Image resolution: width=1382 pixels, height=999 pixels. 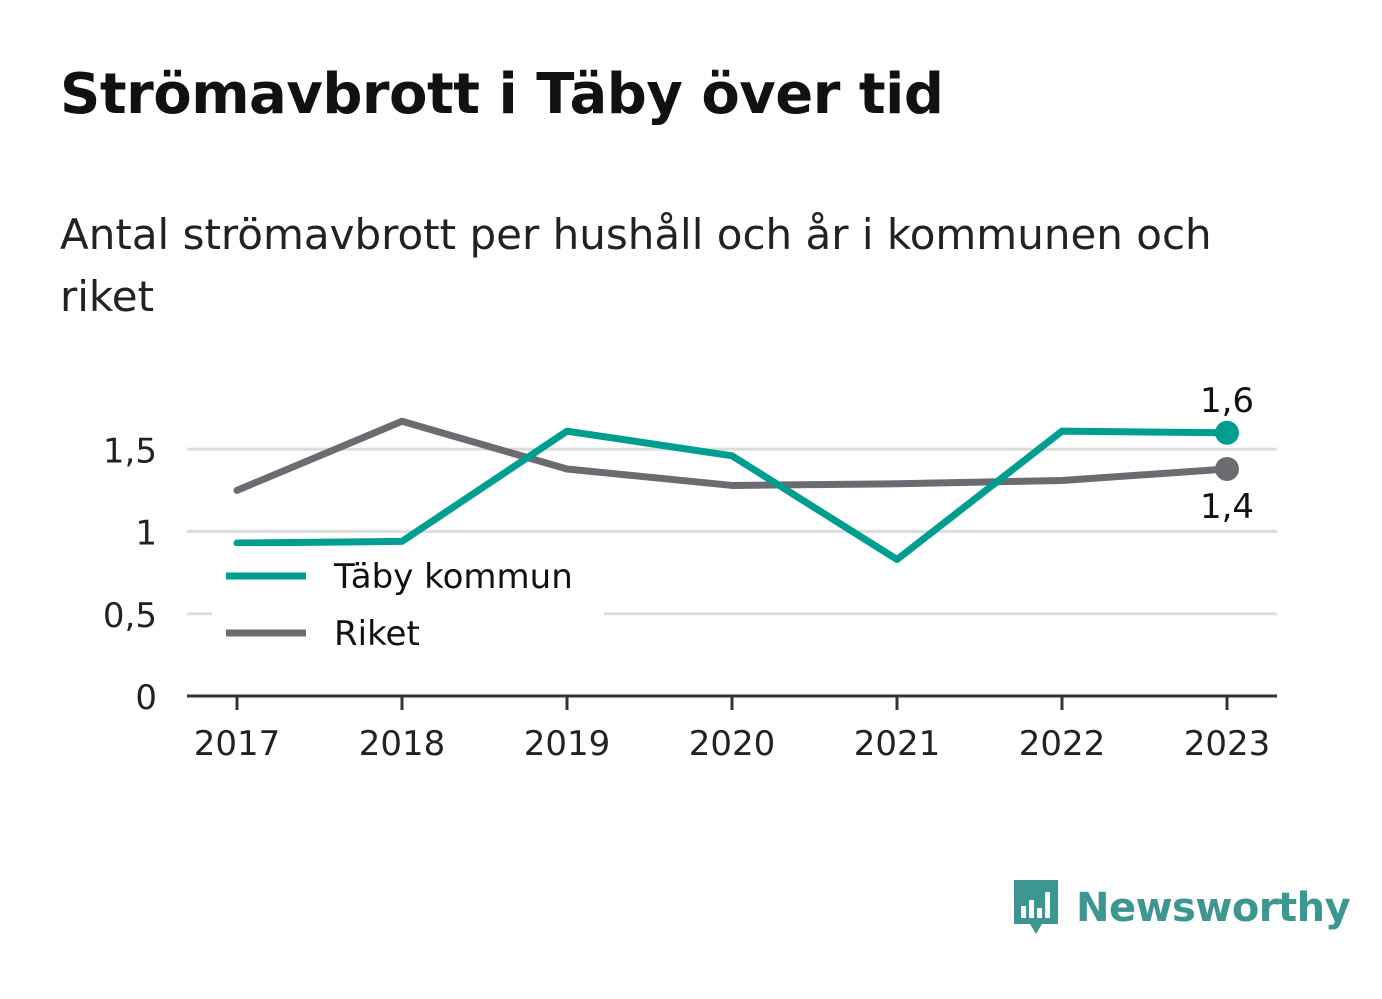 What do you see at coordinates (732, 455) in the screenshot?
I see `series-line-riket` at bounding box center [732, 455].